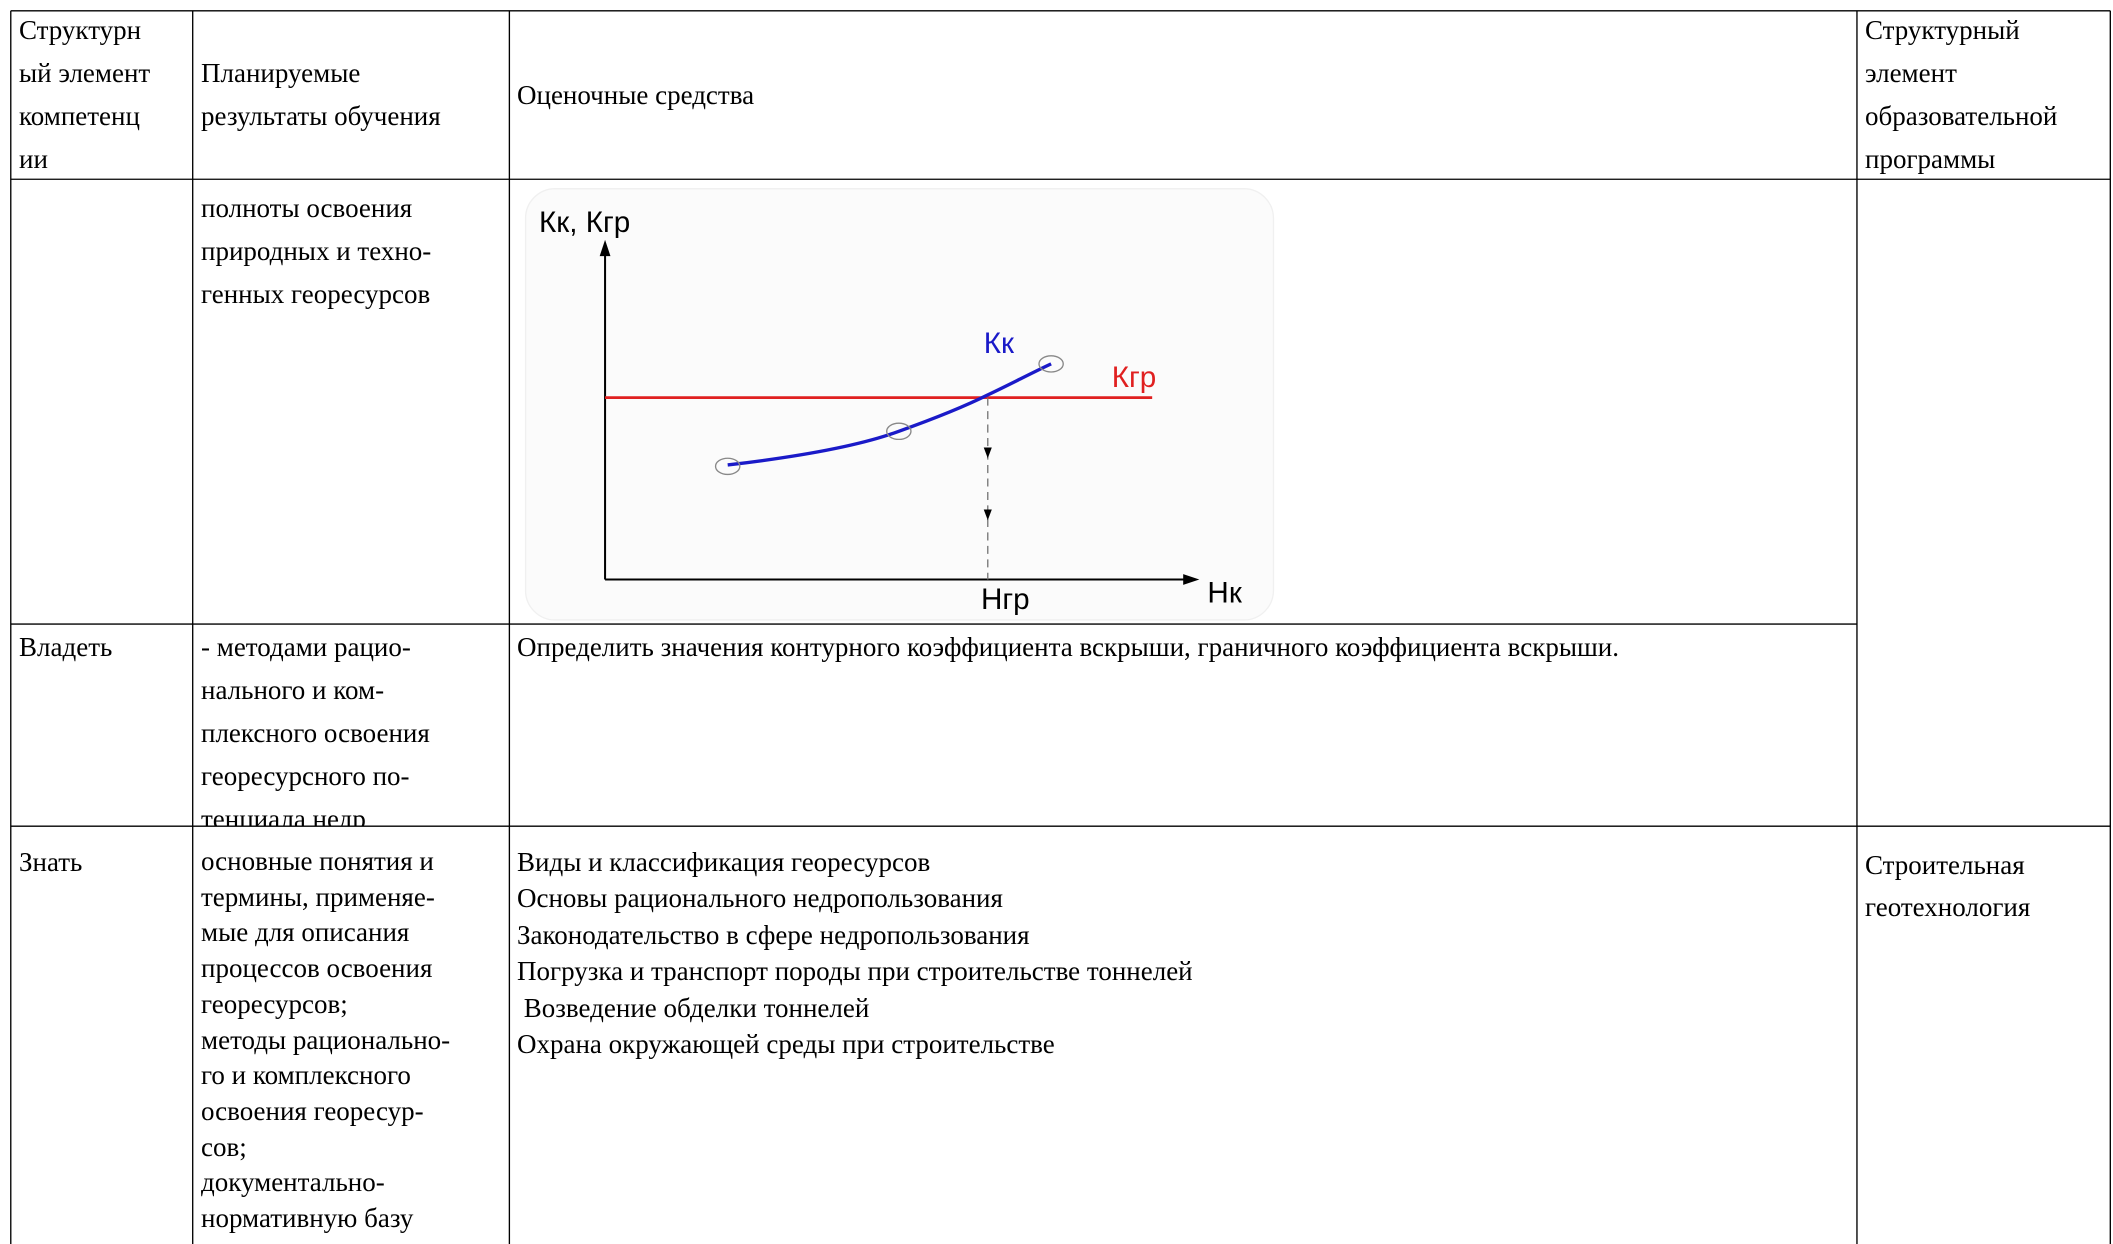  I want to click on program-cell: Строительная геотехнология, so click(1948, 886).